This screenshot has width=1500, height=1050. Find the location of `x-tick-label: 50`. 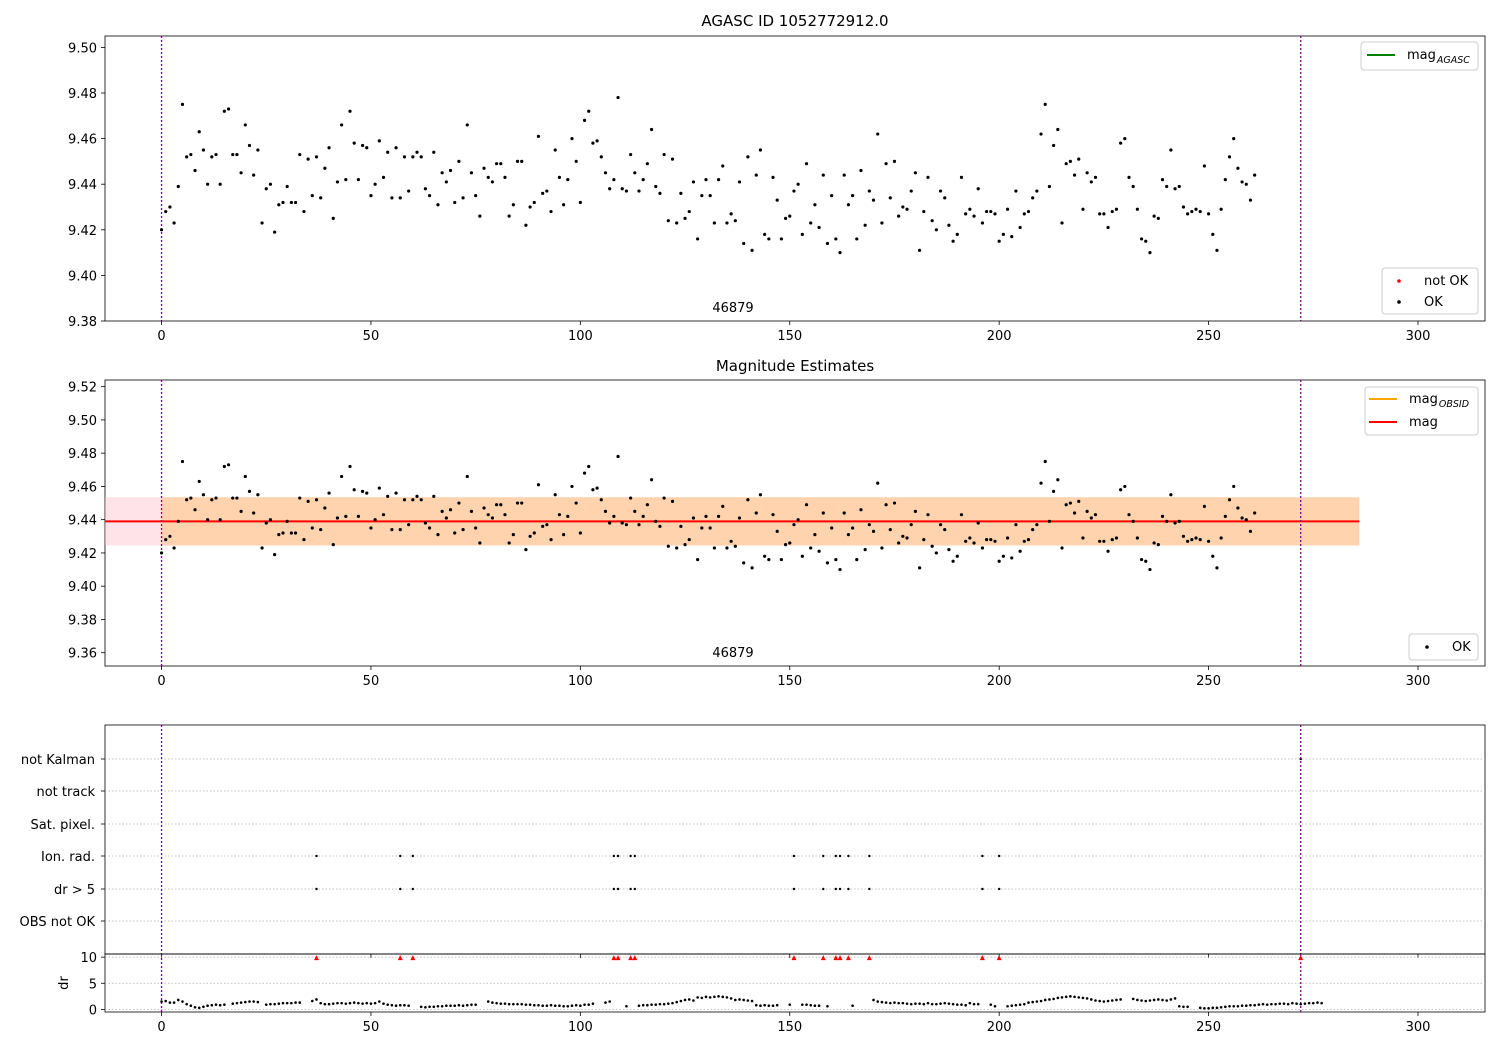

x-tick-label: 50 is located at coordinates (371, 1027).